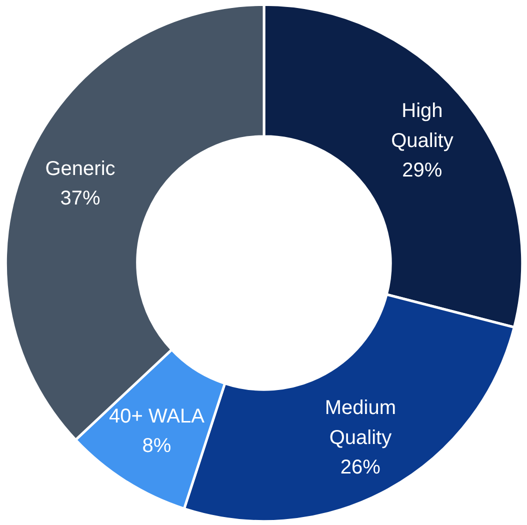  What do you see at coordinates (422, 170) in the screenshot?
I see `data-label: 29%` at bounding box center [422, 170].